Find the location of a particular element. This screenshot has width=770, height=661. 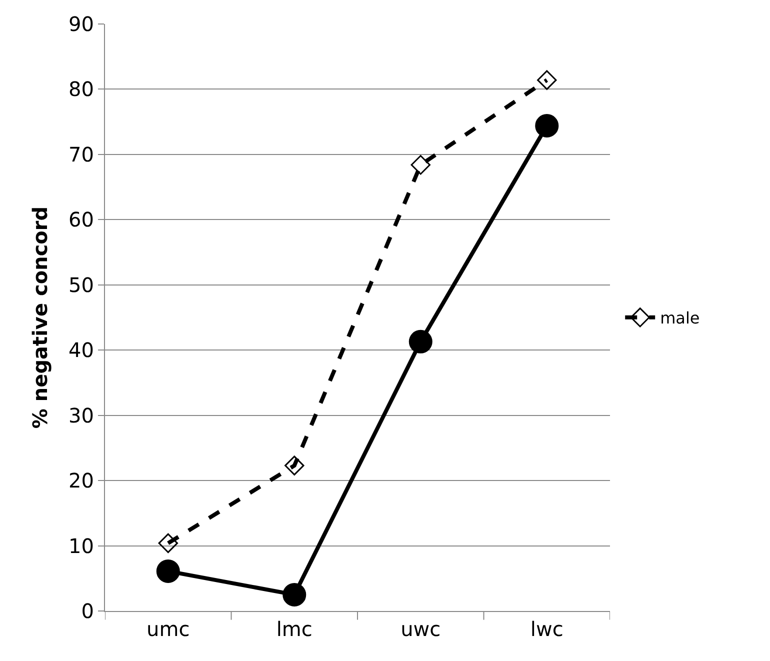

x-tick-label: umc is located at coordinates (168, 629).